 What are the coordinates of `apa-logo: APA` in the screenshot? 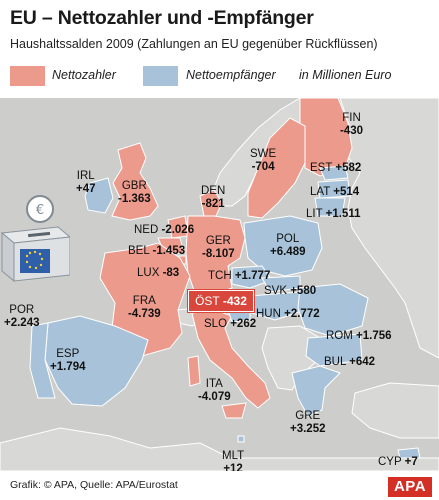 It's located at (410, 487).